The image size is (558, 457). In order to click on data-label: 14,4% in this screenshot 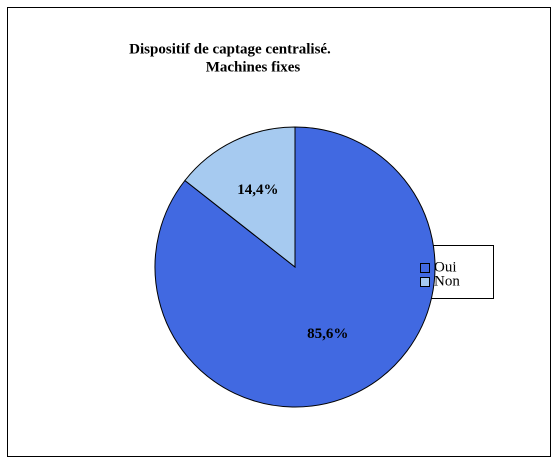, I will do `click(257, 190)`.